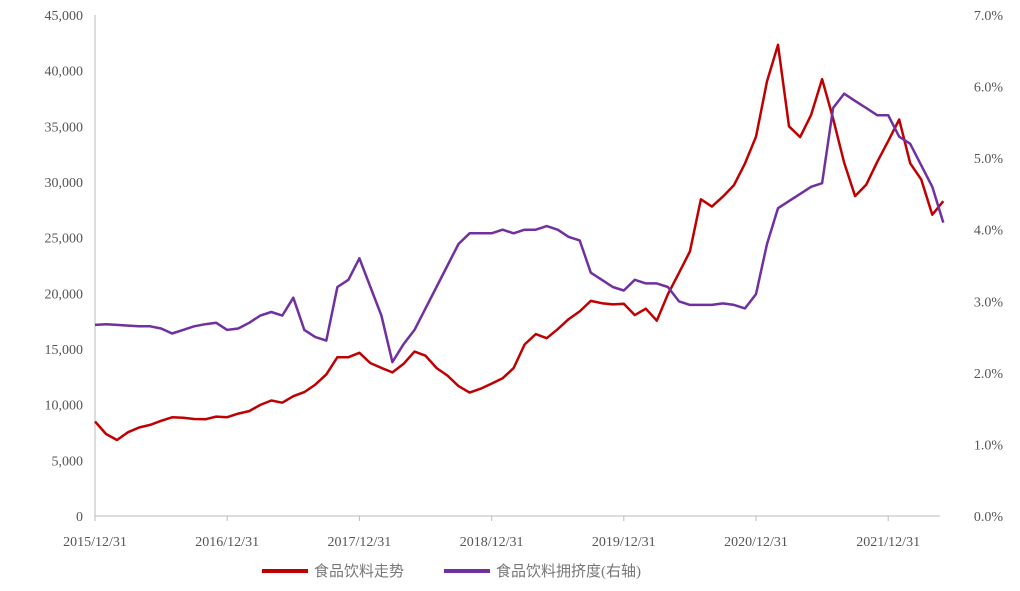 The width and height of the screenshot is (1020, 591). What do you see at coordinates (989, 88) in the screenshot?
I see `y-right-tick-label: 6.0%` at bounding box center [989, 88].